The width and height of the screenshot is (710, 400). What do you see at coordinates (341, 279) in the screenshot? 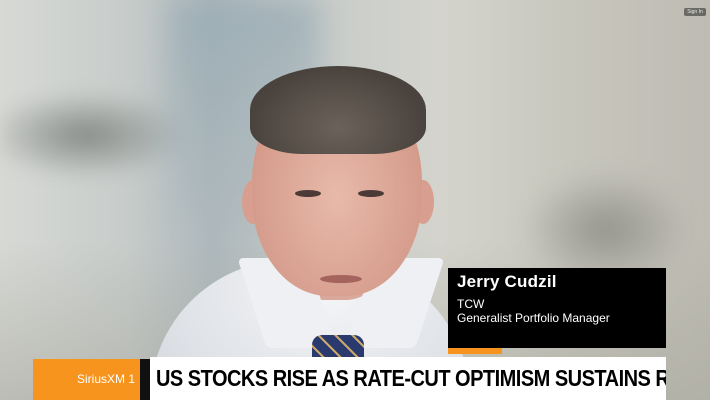
I see `speaker-mouth` at bounding box center [341, 279].